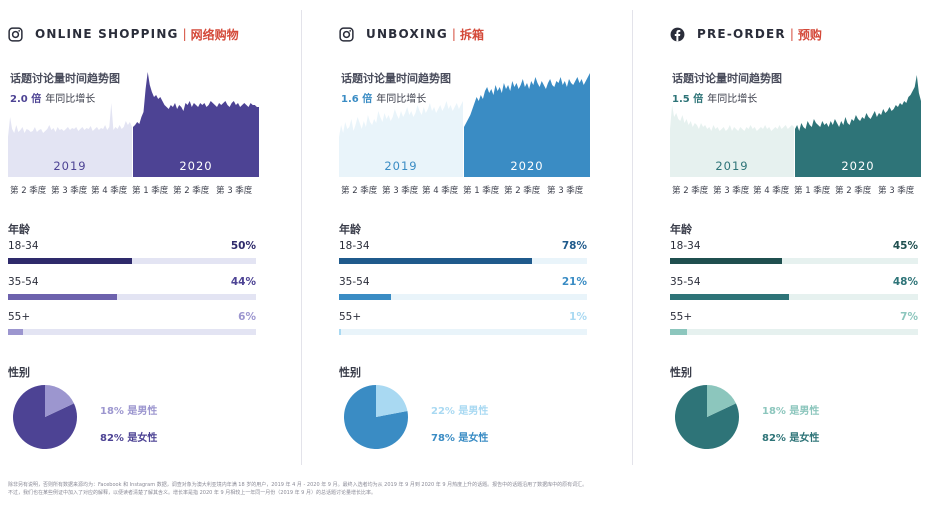 This screenshot has height=506, width=926. I want to click on panel-title: PRE-ORDER | 预购, so click(746, 34).